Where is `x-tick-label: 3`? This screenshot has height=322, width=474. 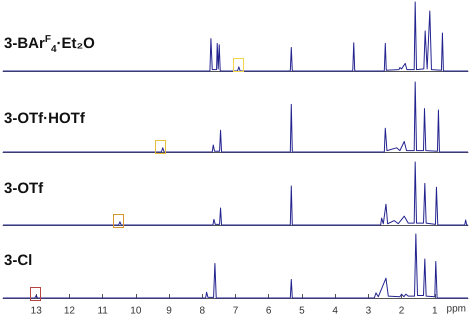
x-tick-label: 3 is located at coordinates (369, 311).